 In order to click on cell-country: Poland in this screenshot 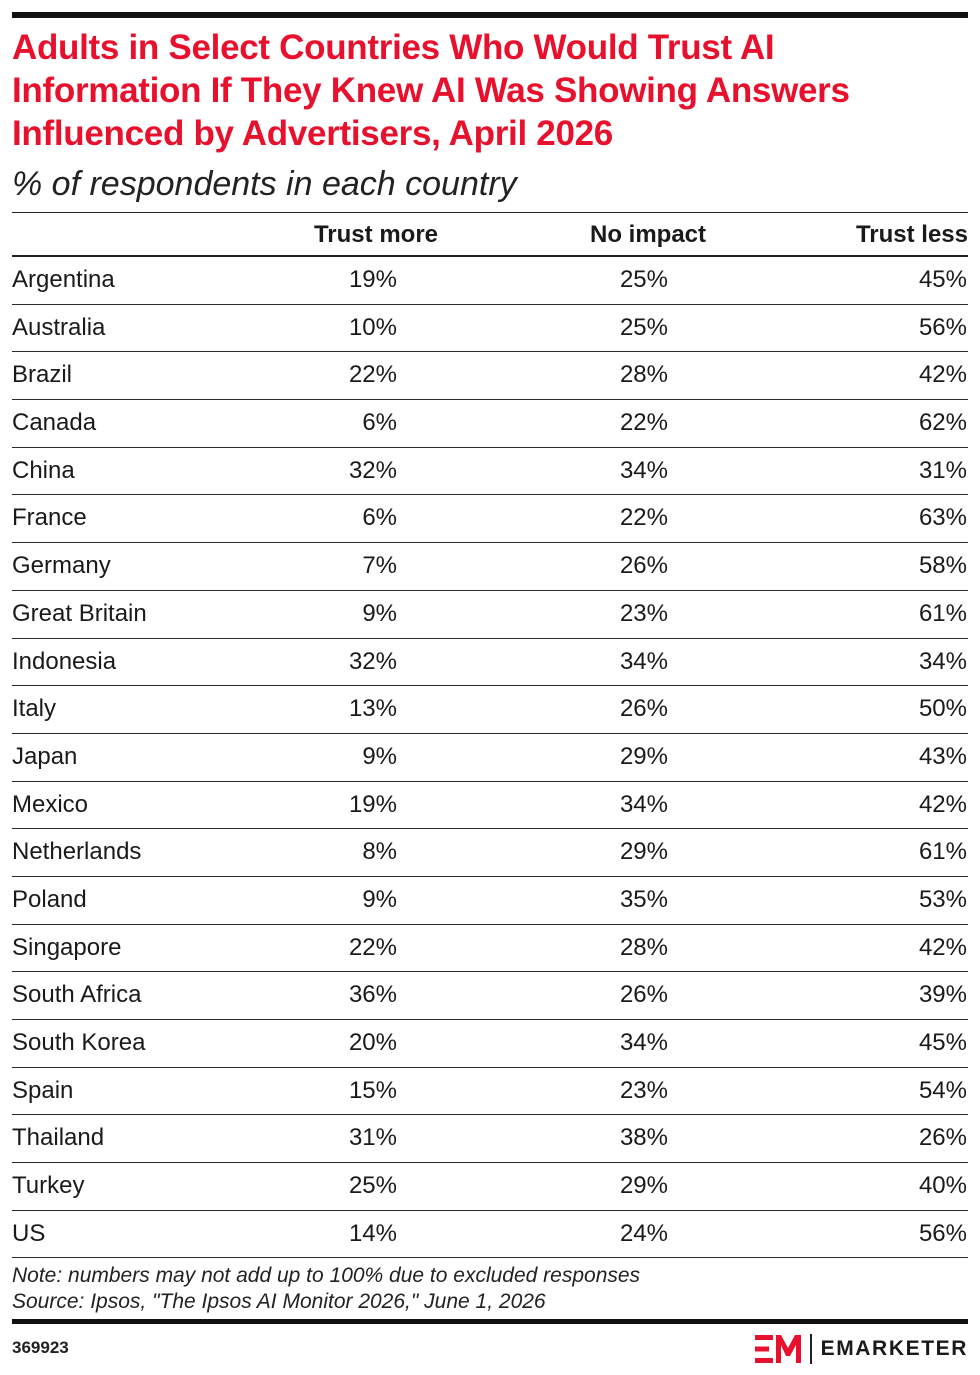, I will do `click(49, 899)`.